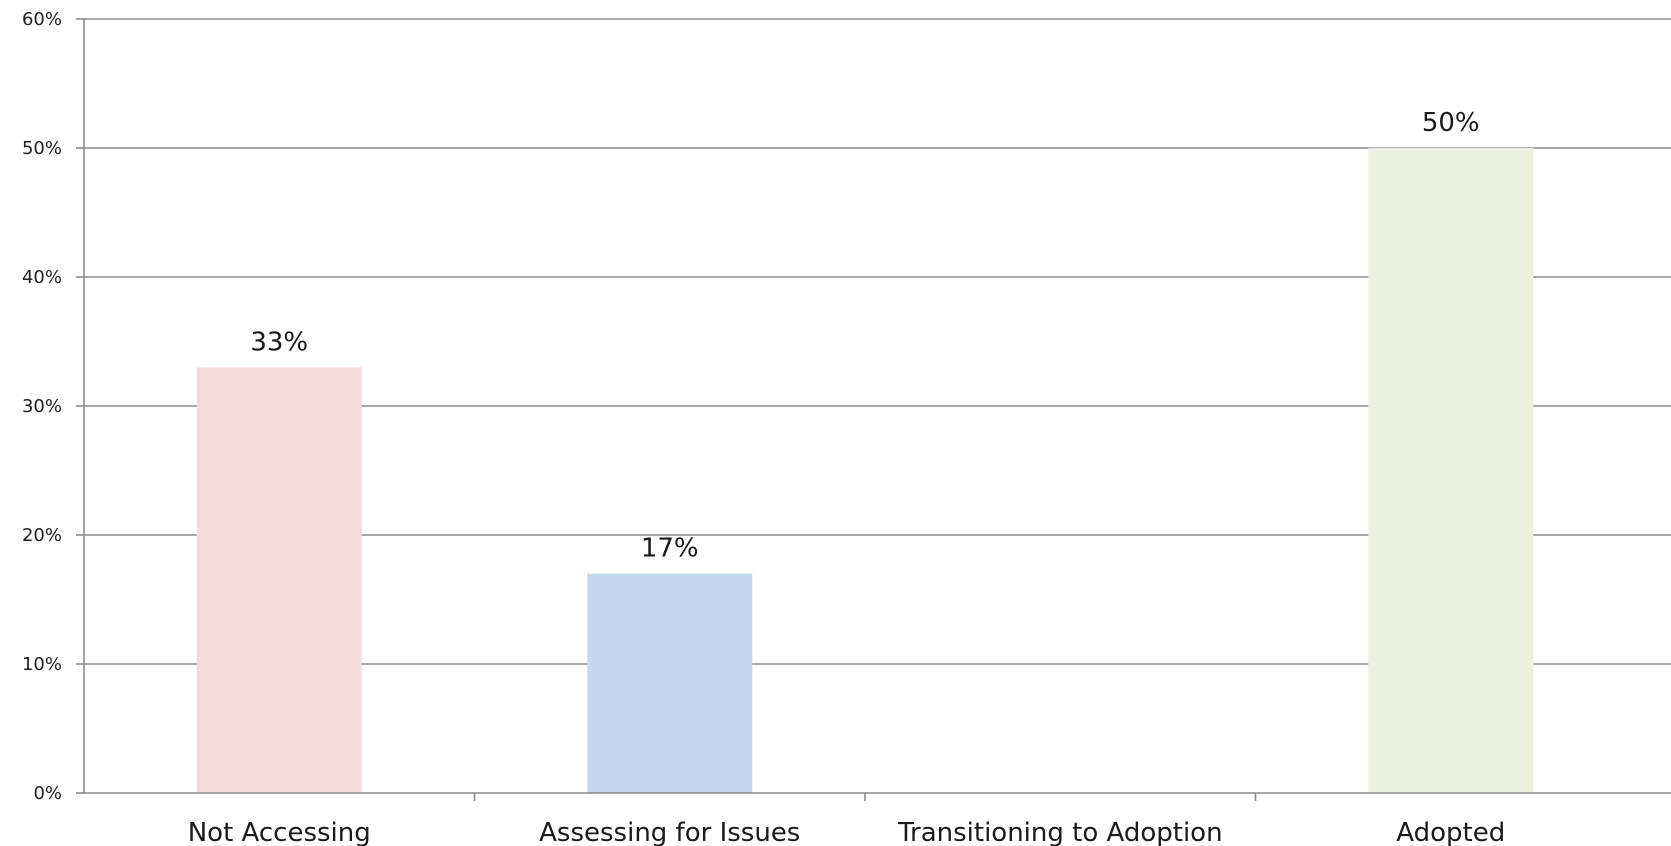 This screenshot has width=1671, height=846. Describe the element at coordinates (42, 535) in the screenshot. I see `y-tick-label: 20%` at that location.